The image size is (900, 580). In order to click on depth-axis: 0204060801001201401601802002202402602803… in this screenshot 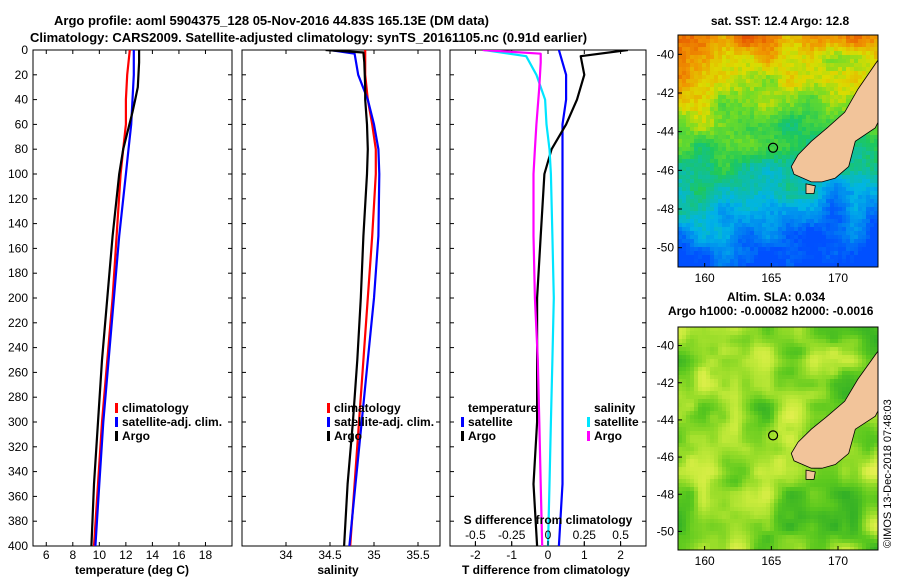, I will do `click(18, 298)`.